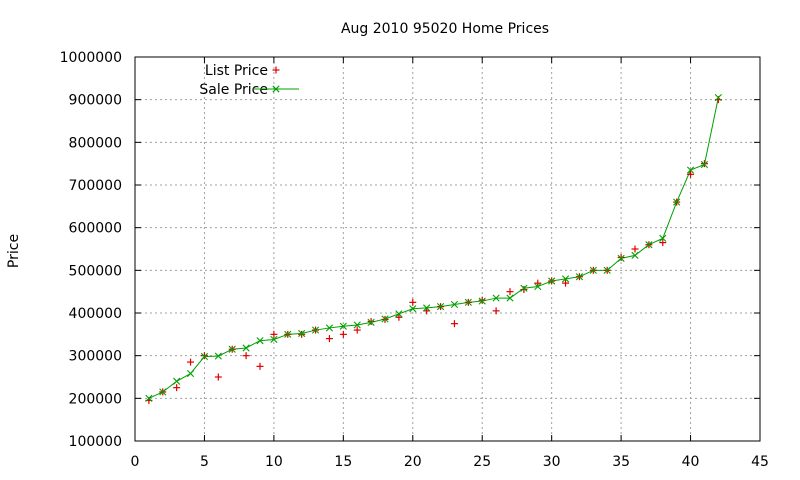 The width and height of the screenshot is (800, 480). I want to click on x-tick-label: 25, so click(482, 462).